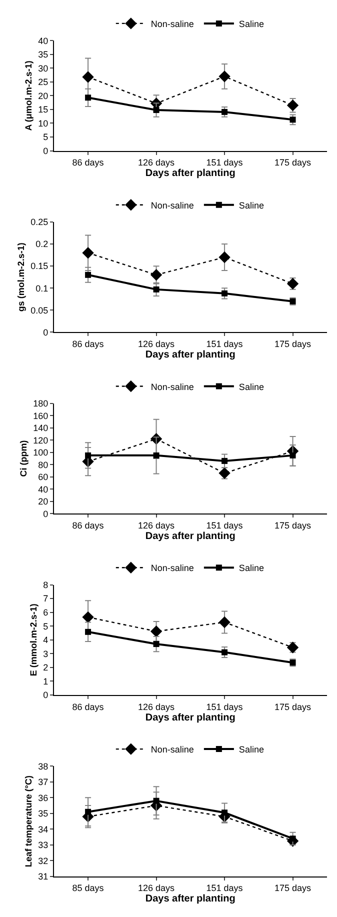 The height and width of the screenshot is (917, 337). Describe the element at coordinates (39, 222) in the screenshot. I see `y-tick-label: 0.25` at that location.